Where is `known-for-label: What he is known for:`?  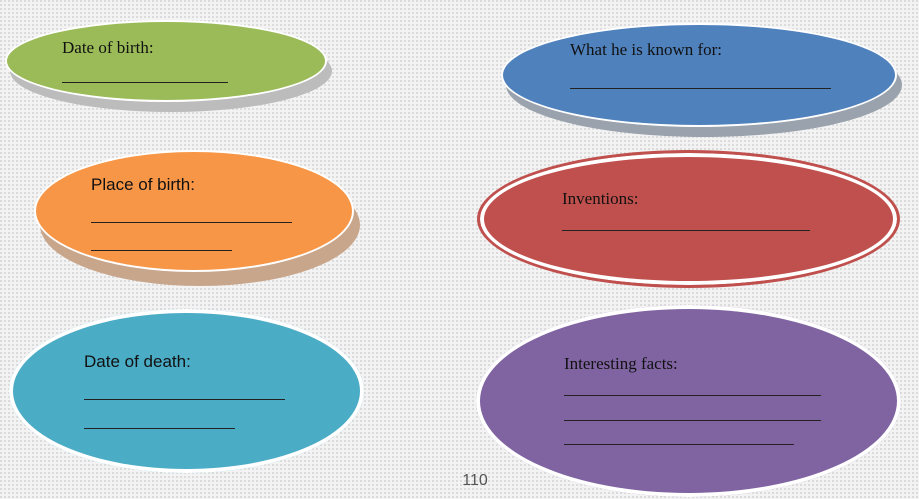 known-for-label: What he is known for: is located at coordinates (646, 49).